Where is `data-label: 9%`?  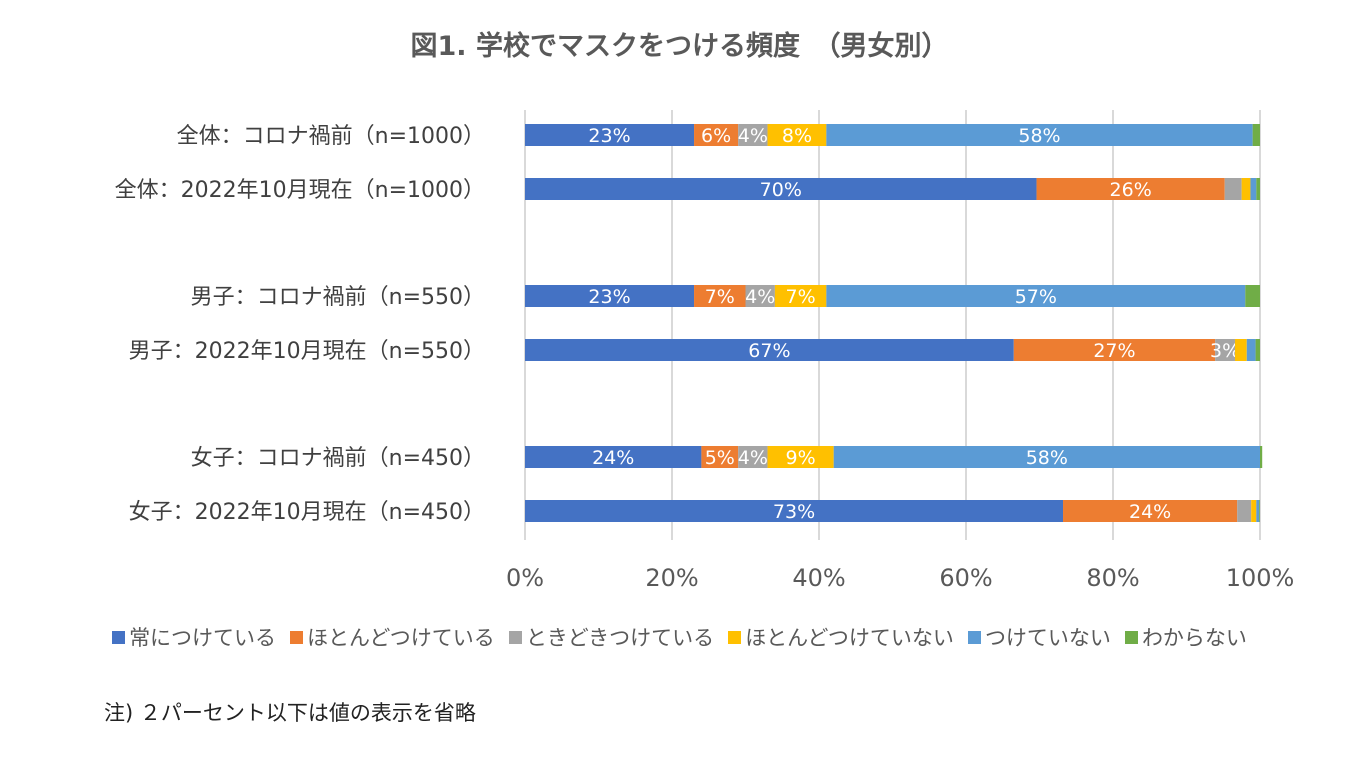
data-label: 9% is located at coordinates (801, 458).